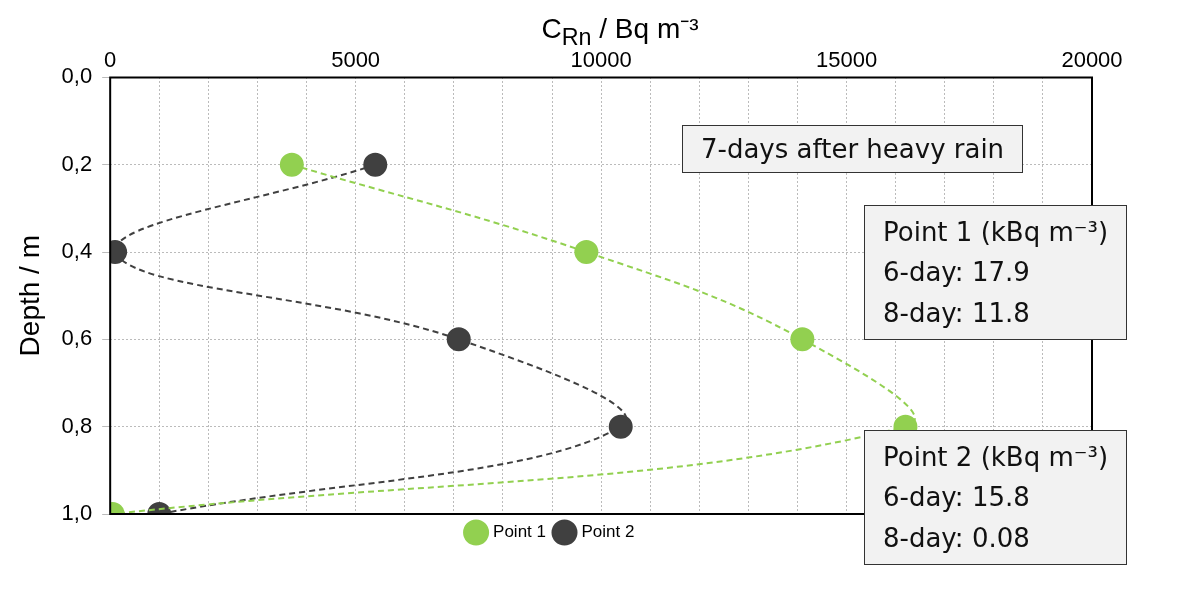  I want to click on y-tick-label: 0,2, so click(77, 163).